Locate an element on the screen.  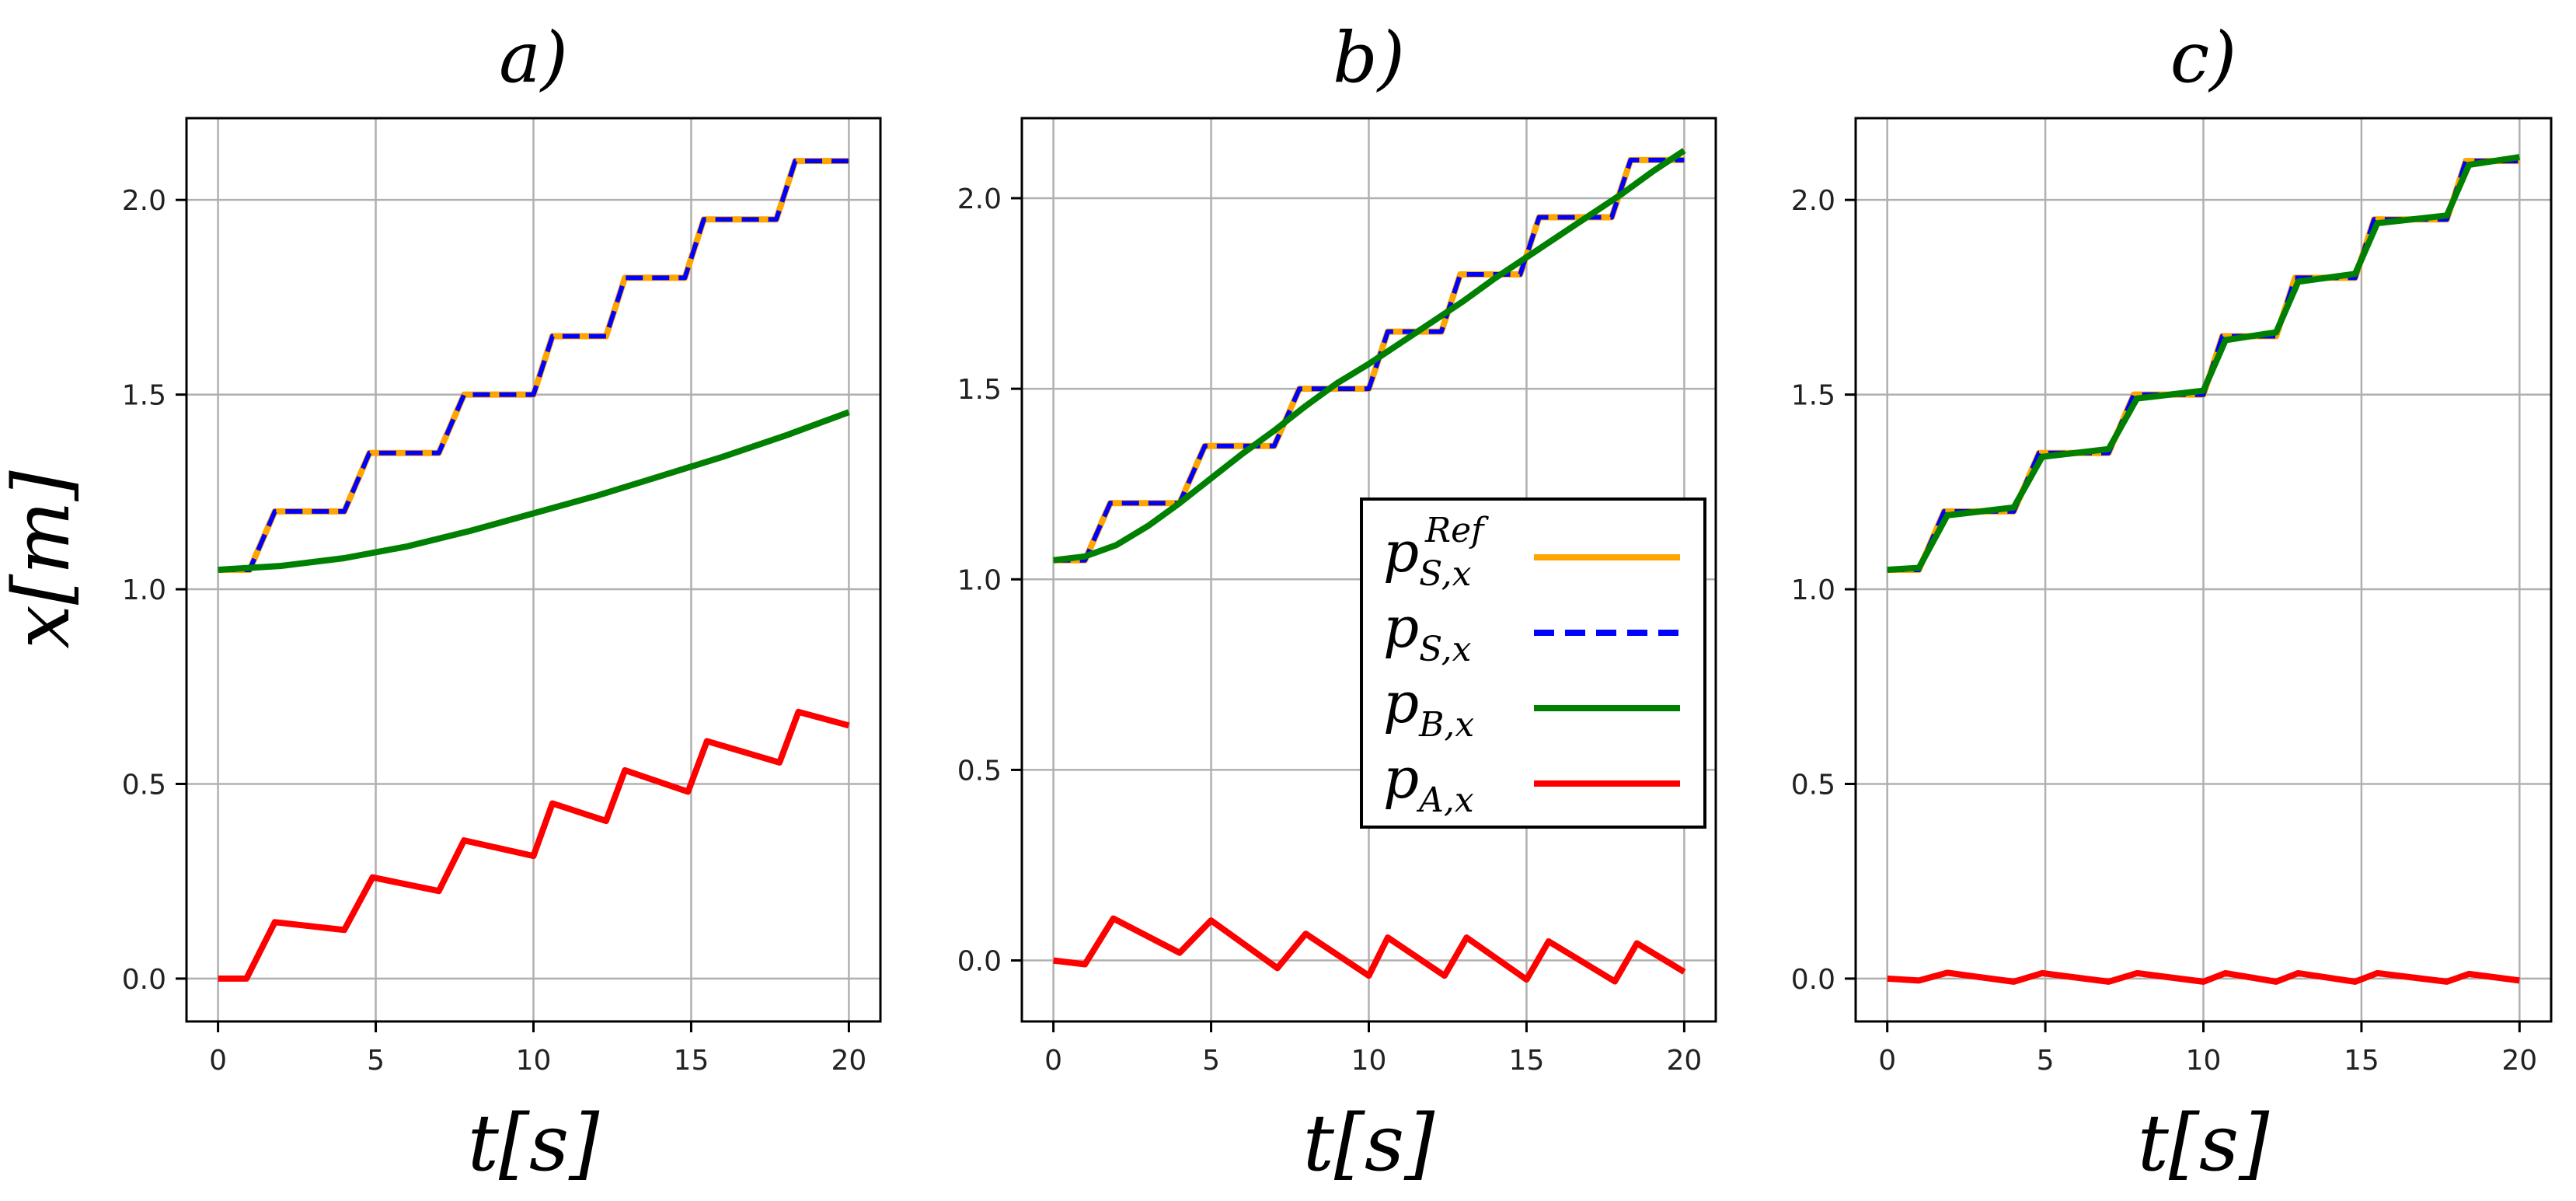
panel-title: c) is located at coordinates (2203, 58).